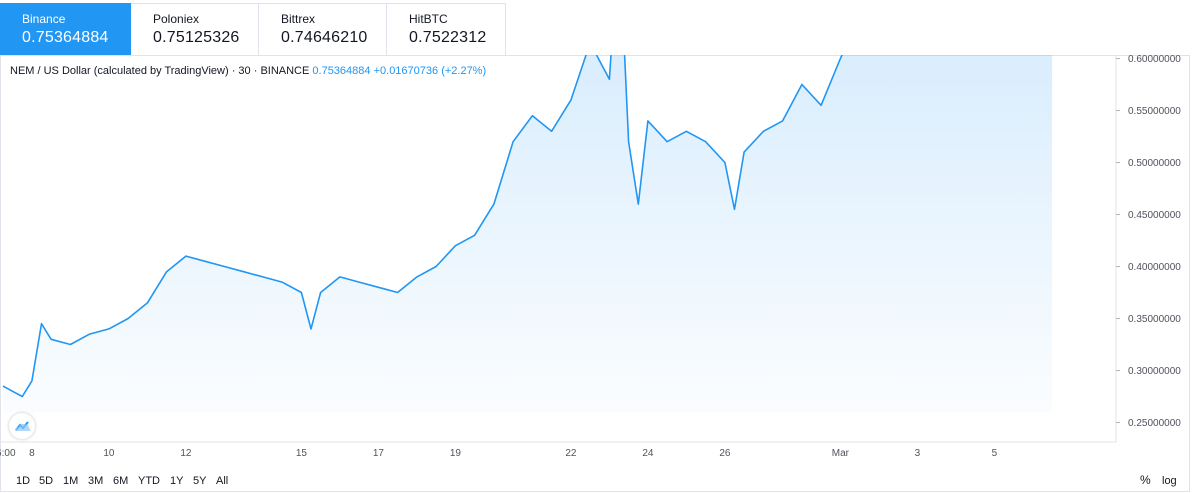 Image resolution: width=1195 pixels, height=493 pixels. What do you see at coordinates (200, 481) in the screenshot?
I see `range-5y: 5Y` at bounding box center [200, 481].